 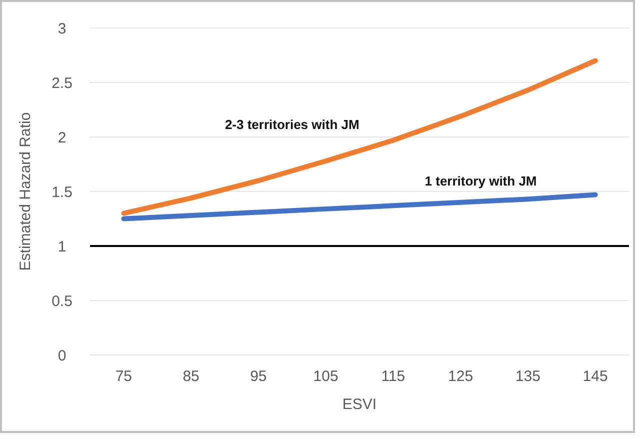 I want to click on x-tick-label: 105, so click(x=325, y=376).